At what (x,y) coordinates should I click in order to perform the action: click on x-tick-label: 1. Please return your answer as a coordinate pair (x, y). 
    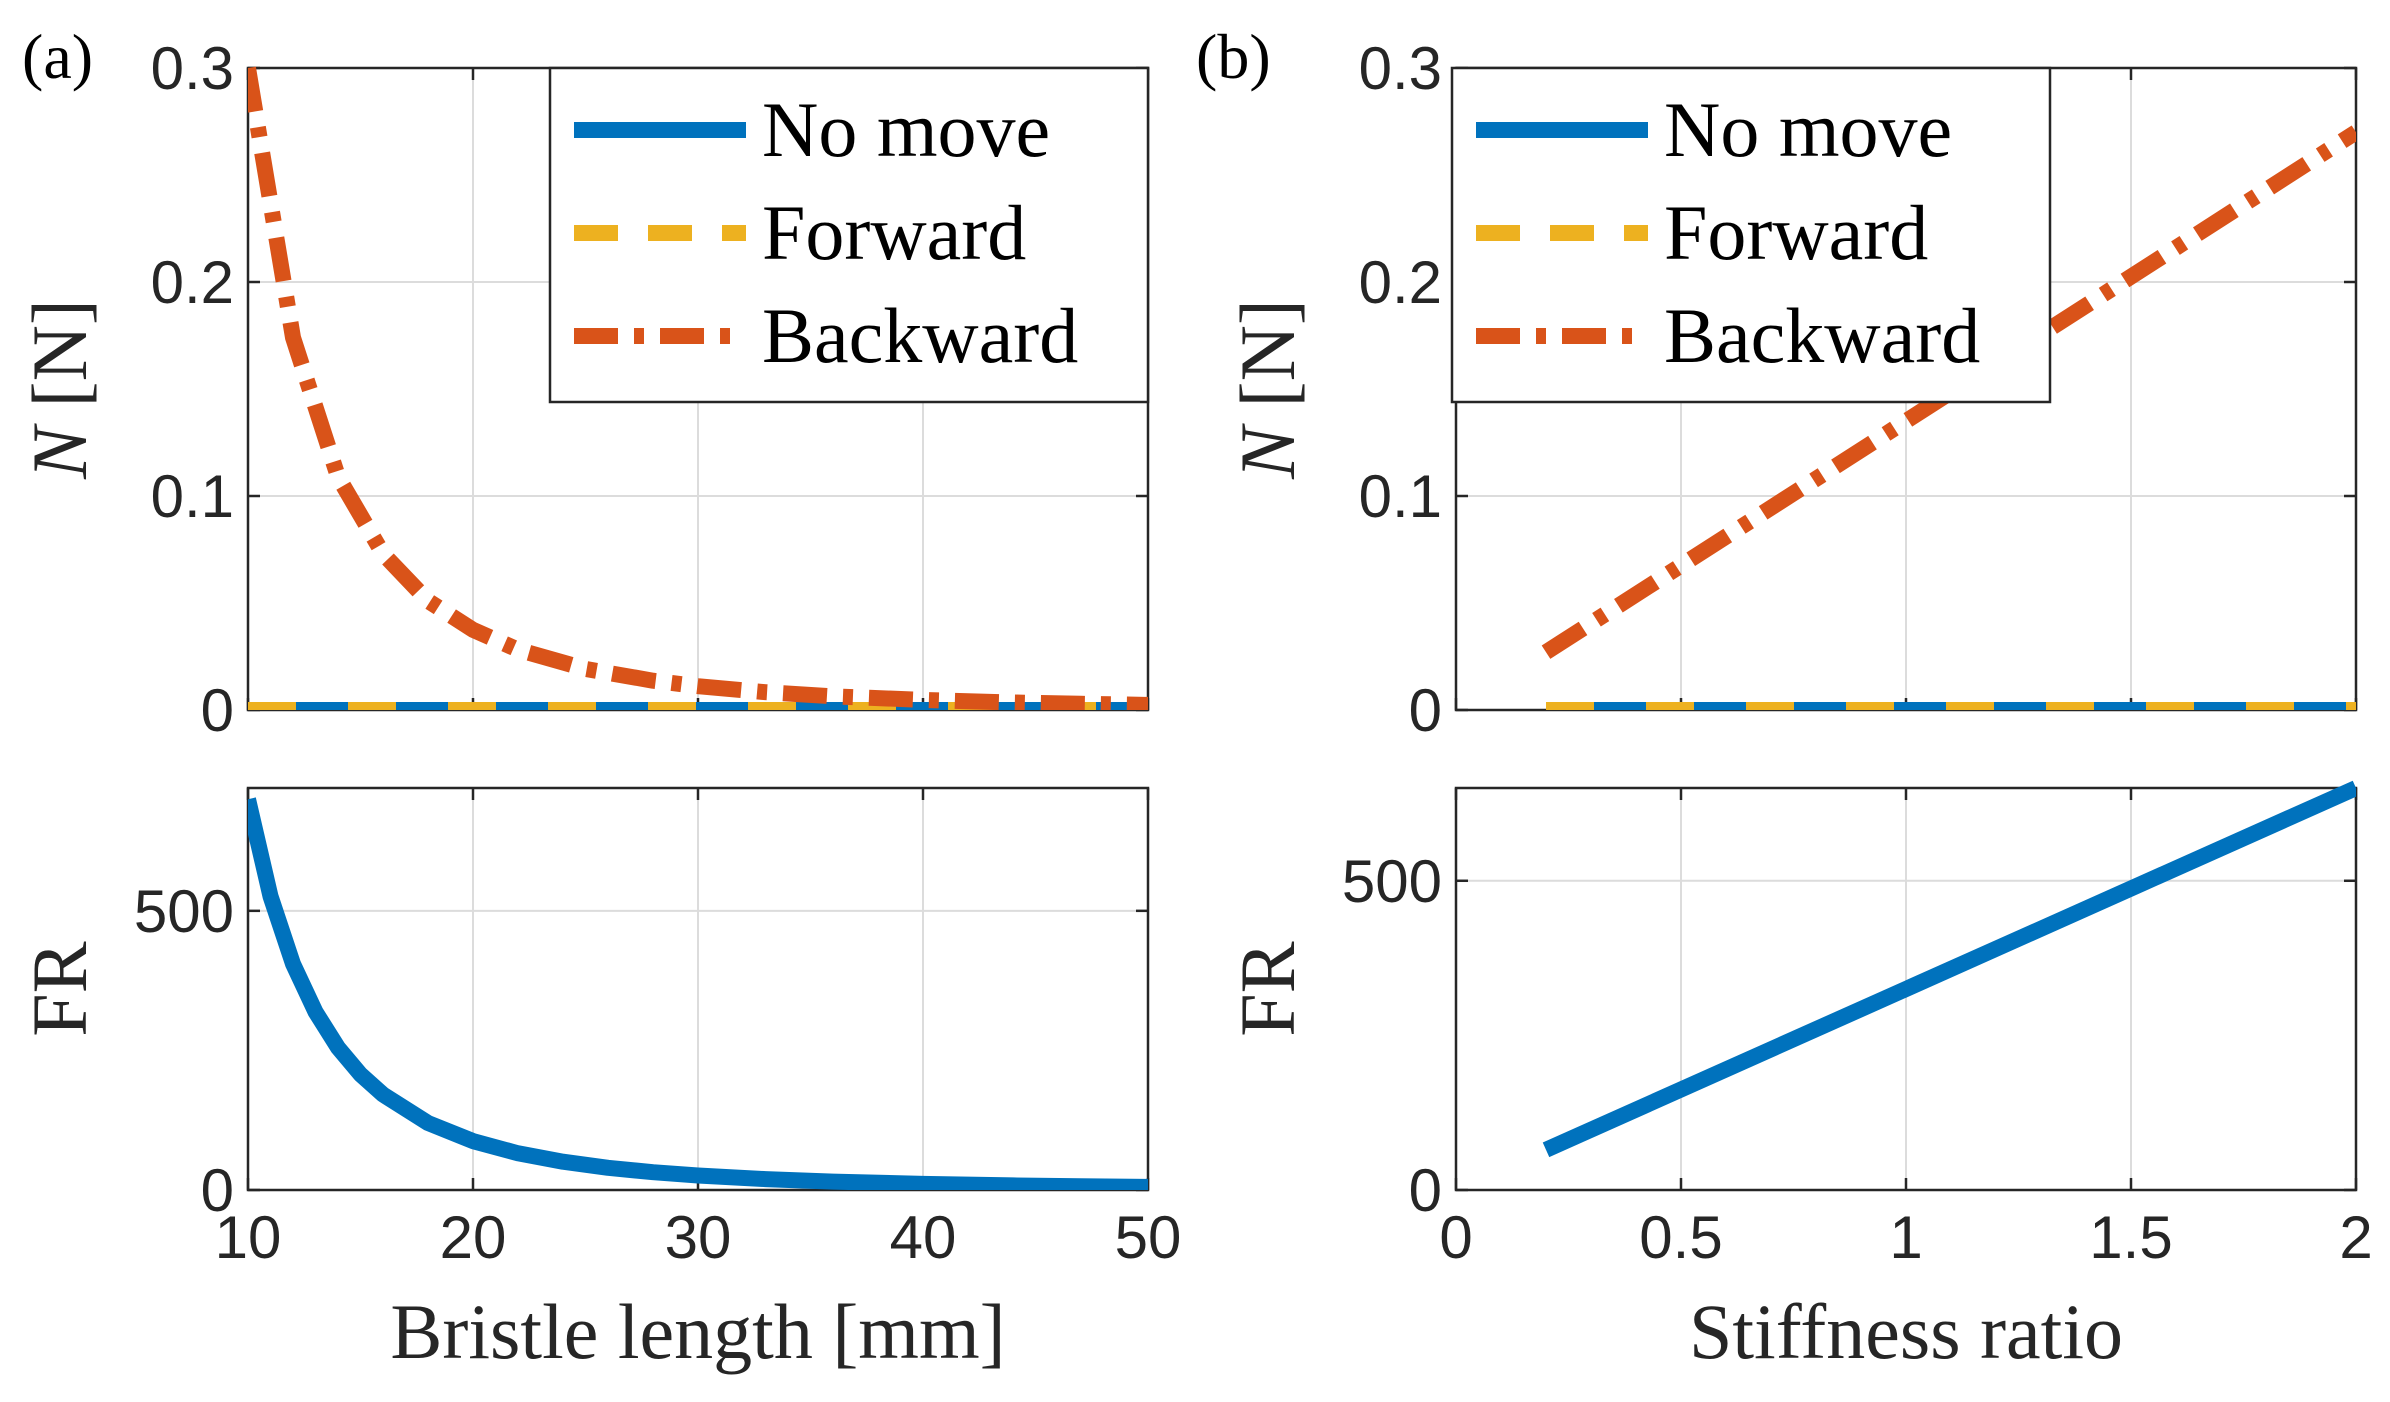
    Looking at the image, I should click on (1905, 1237).